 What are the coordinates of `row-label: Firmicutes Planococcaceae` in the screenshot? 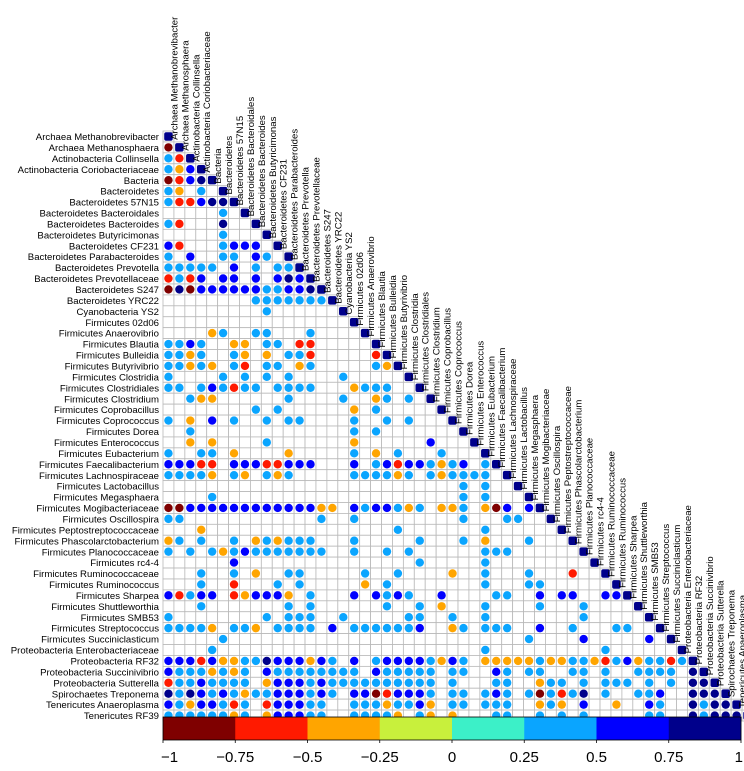 It's located at (100, 552).